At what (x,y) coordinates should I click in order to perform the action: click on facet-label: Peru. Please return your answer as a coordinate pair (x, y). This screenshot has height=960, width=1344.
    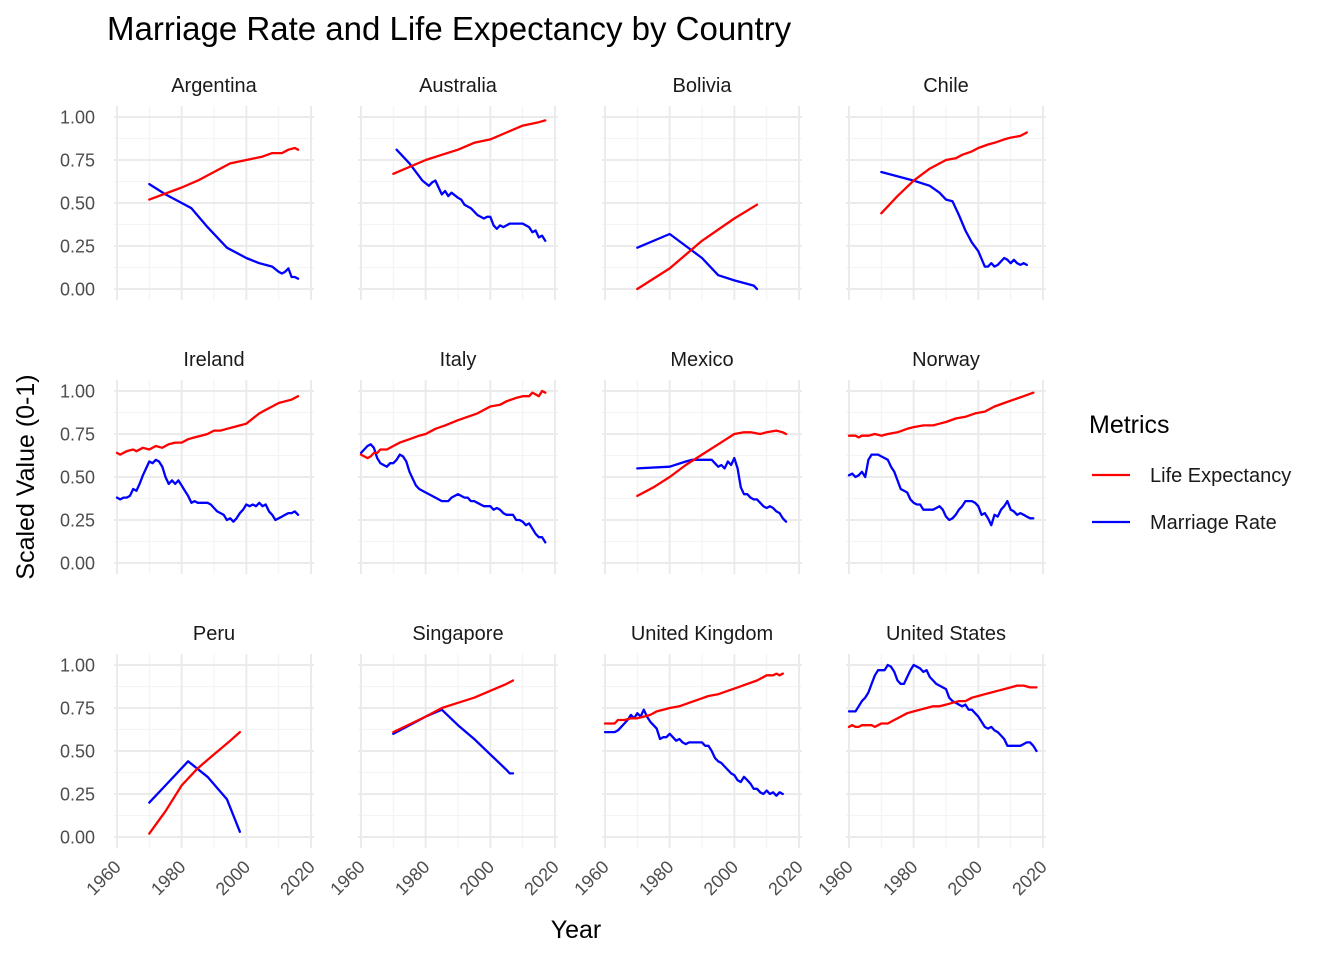
    Looking at the image, I should click on (214, 634).